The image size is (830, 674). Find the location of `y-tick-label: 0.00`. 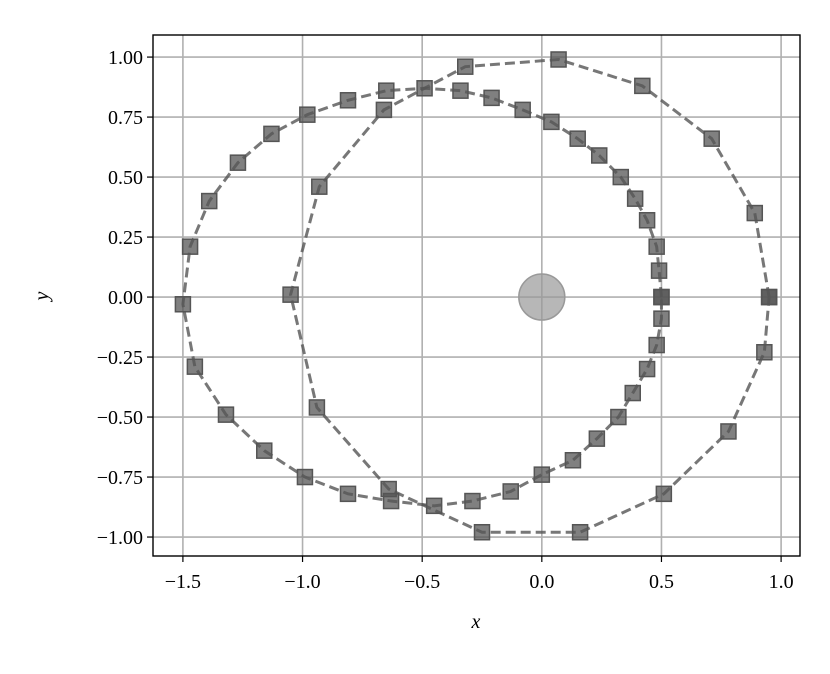

y-tick-label: 0.00 is located at coordinates (125, 298).